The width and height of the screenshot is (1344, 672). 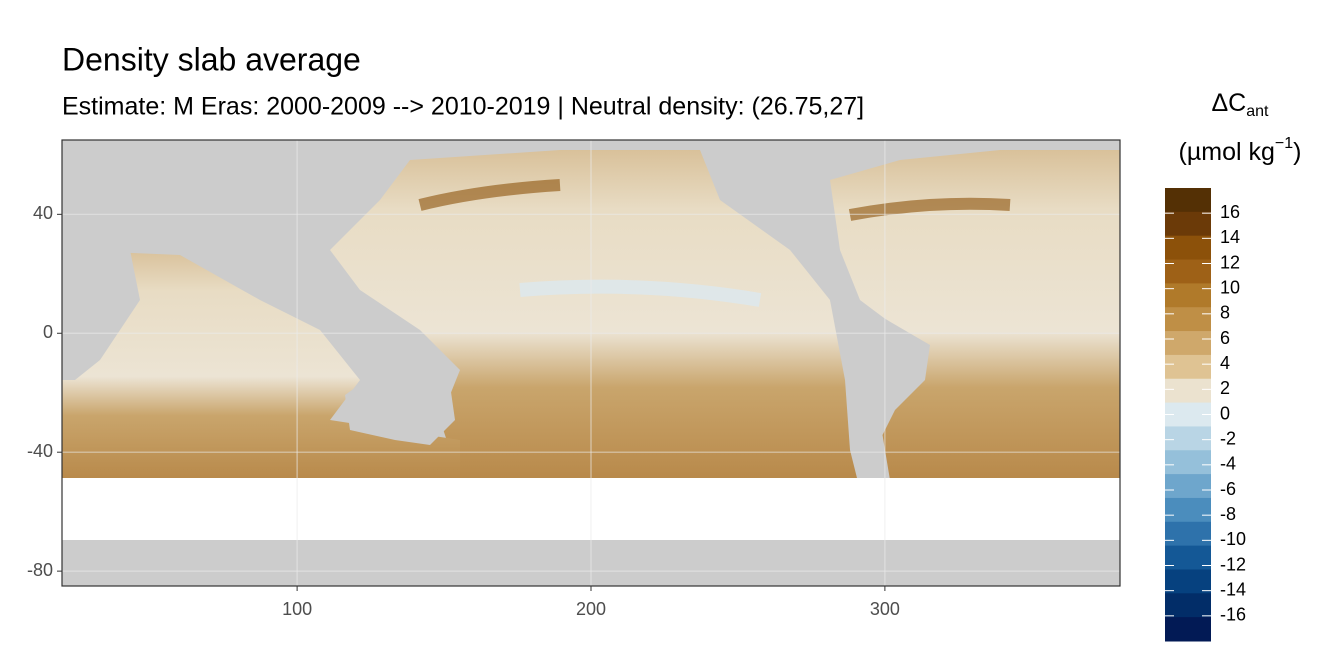 I want to click on y-tick-label: 0, so click(x=48, y=332).